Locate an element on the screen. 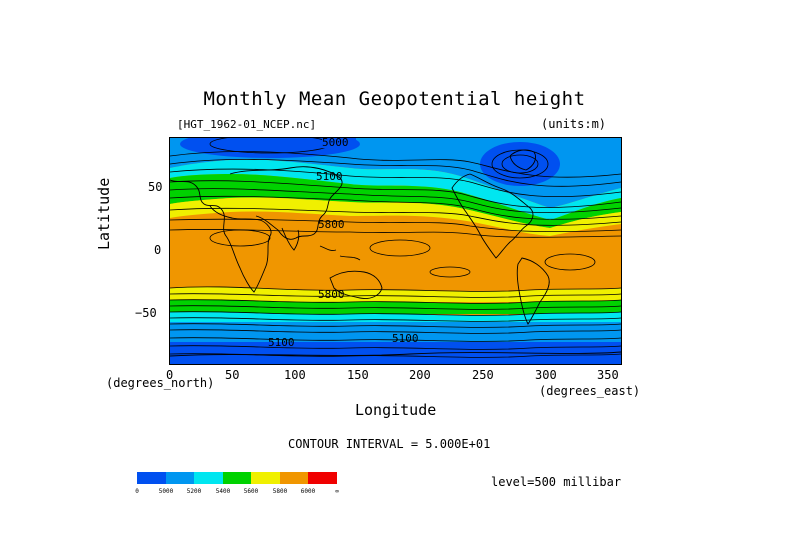 This screenshot has width=789, height=558. x-axis-unit: (degrees_east) is located at coordinates (590, 391).